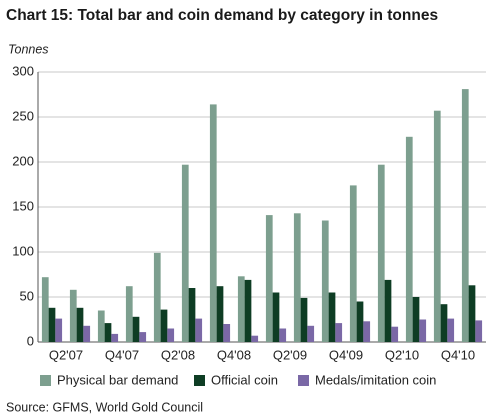 The width and height of the screenshot is (493, 419). What do you see at coordinates (23, 250) in the screenshot?
I see `y-tick-label: 100` at bounding box center [23, 250].